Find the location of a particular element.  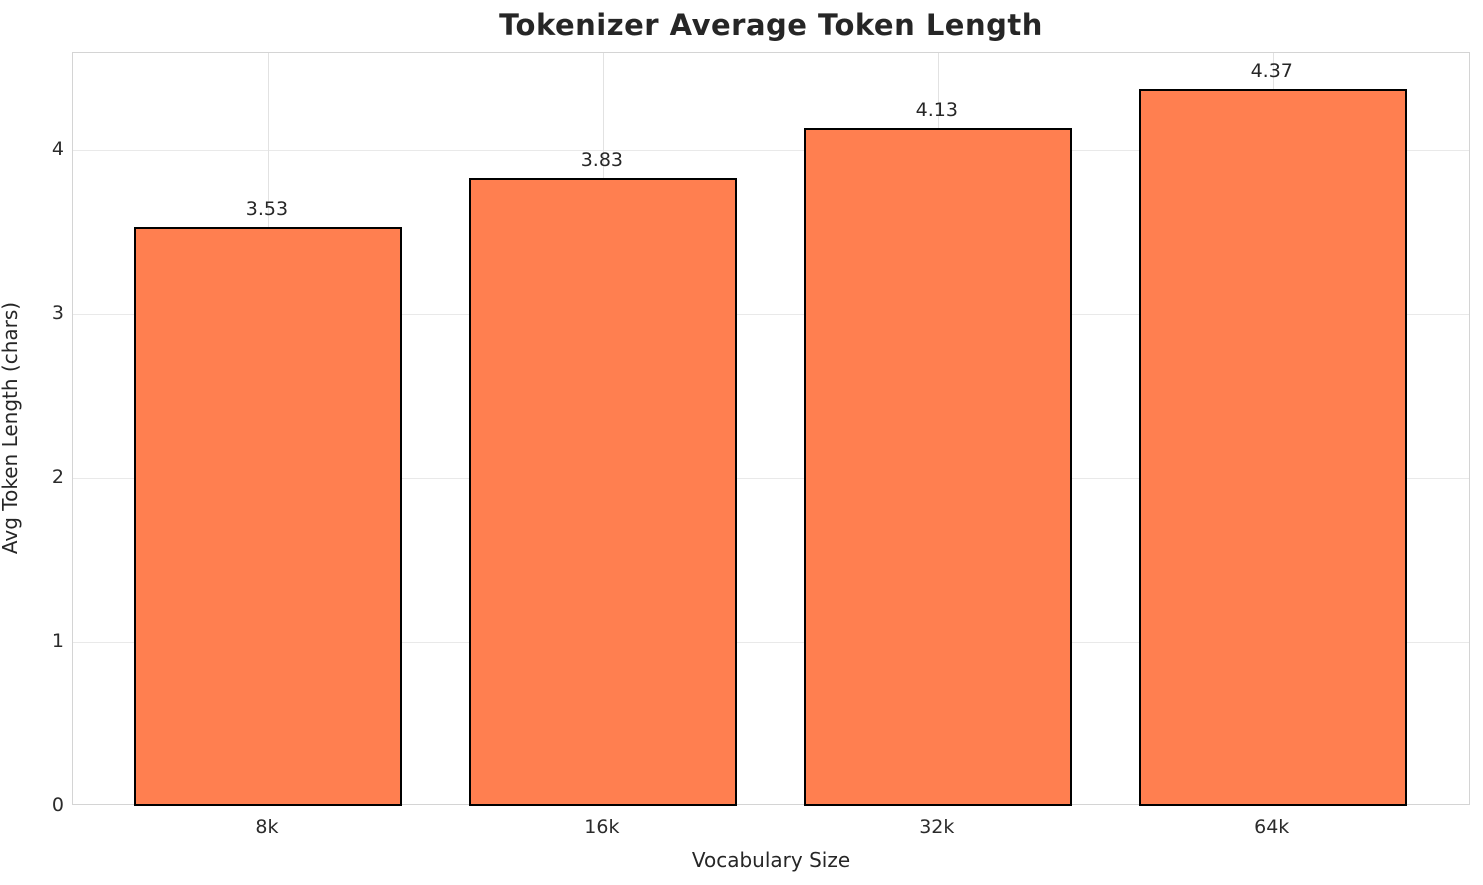

bar-value-label: 3.83 is located at coordinates (602, 159).